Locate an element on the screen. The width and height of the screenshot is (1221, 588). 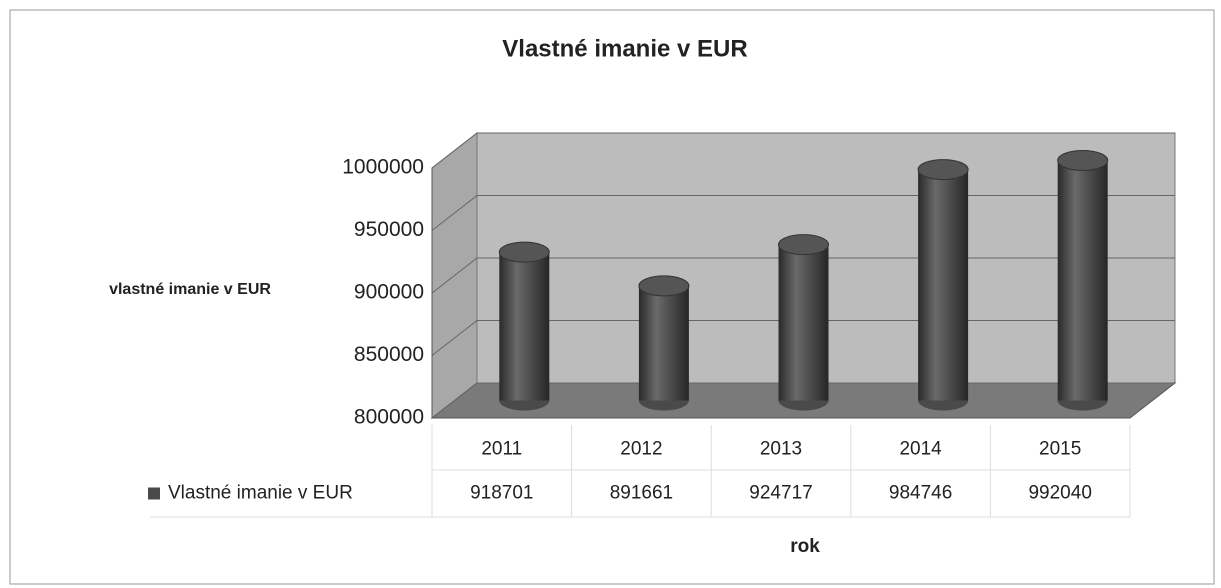
y-tick-label: 900000 is located at coordinates (389, 292).